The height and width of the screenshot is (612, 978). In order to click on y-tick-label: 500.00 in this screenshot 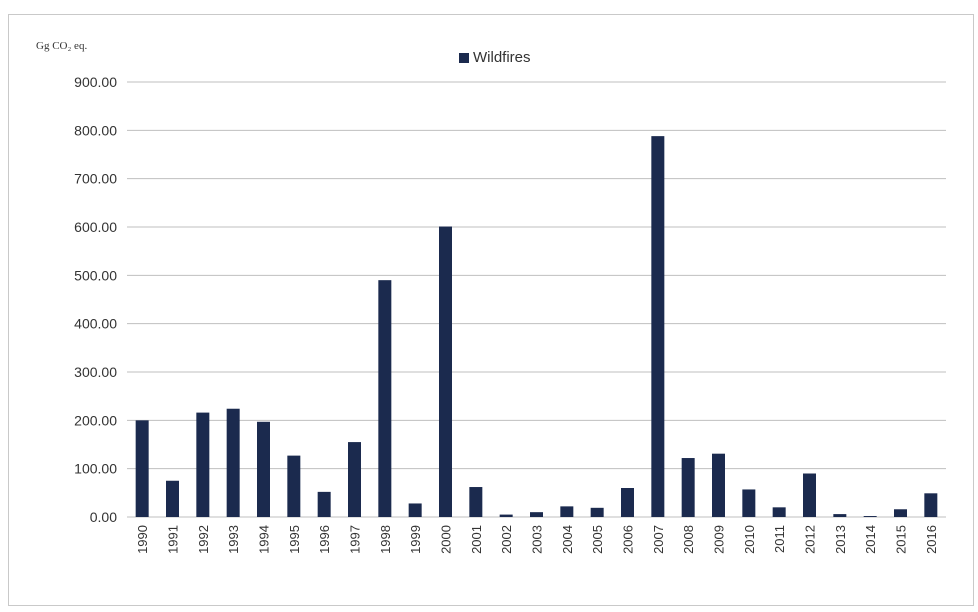, I will do `click(95, 275)`.